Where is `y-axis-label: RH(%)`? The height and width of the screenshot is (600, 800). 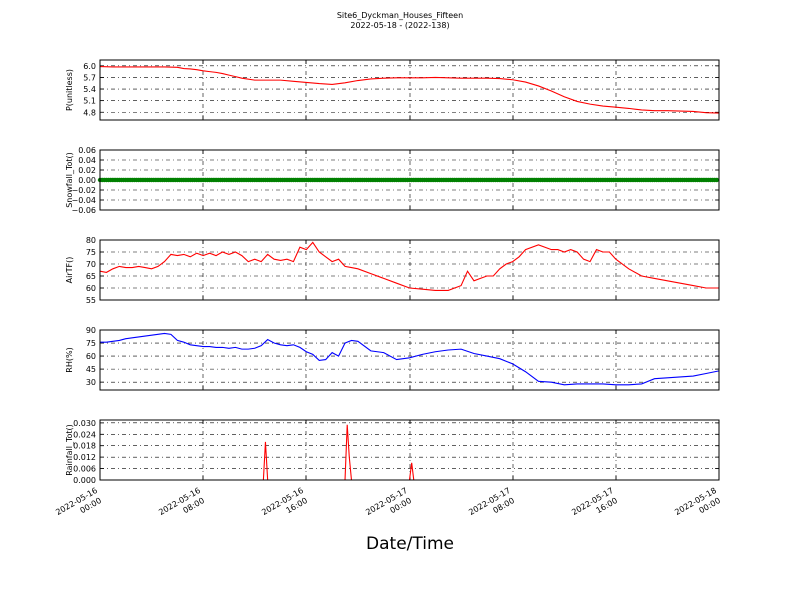
y-axis-label: RH(%) is located at coordinates (69, 359).